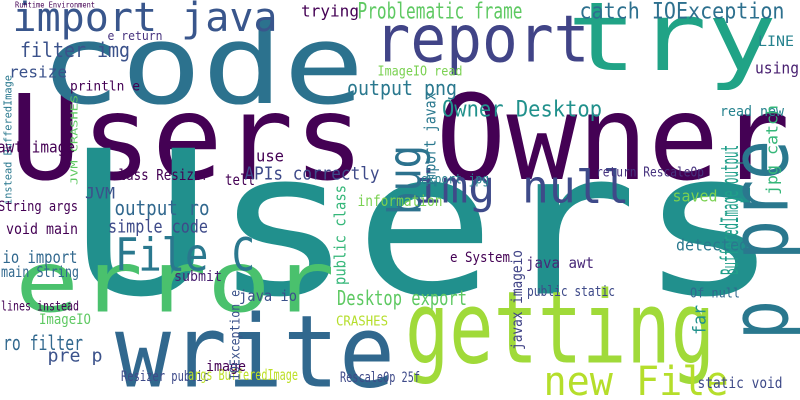 The image size is (800, 400). I want to click on word: Resizer public, so click(165, 377).